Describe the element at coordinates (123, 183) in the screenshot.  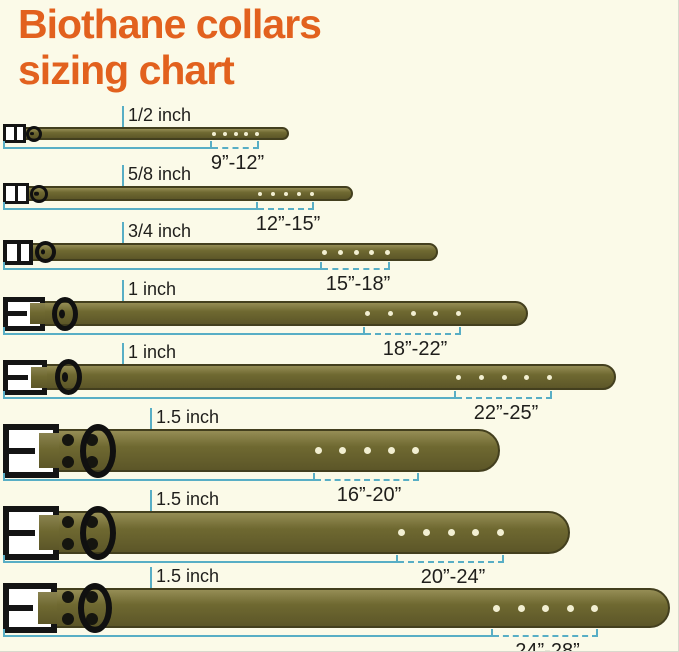
I see `width-measure-tick` at that location.